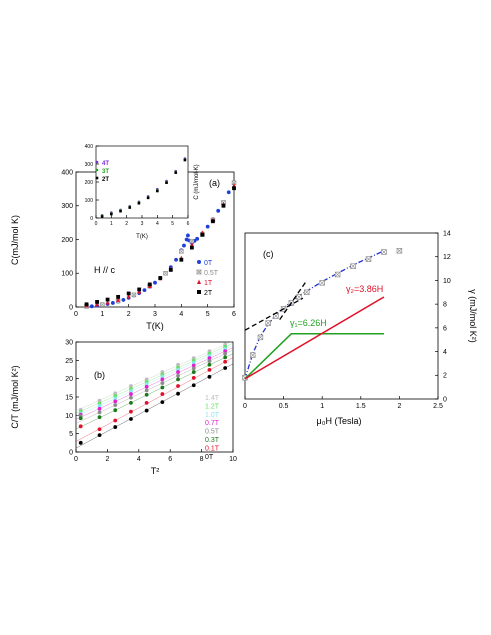 The height and width of the screenshot is (635, 491). I want to click on y-tick-label: 20, so click(69, 379).